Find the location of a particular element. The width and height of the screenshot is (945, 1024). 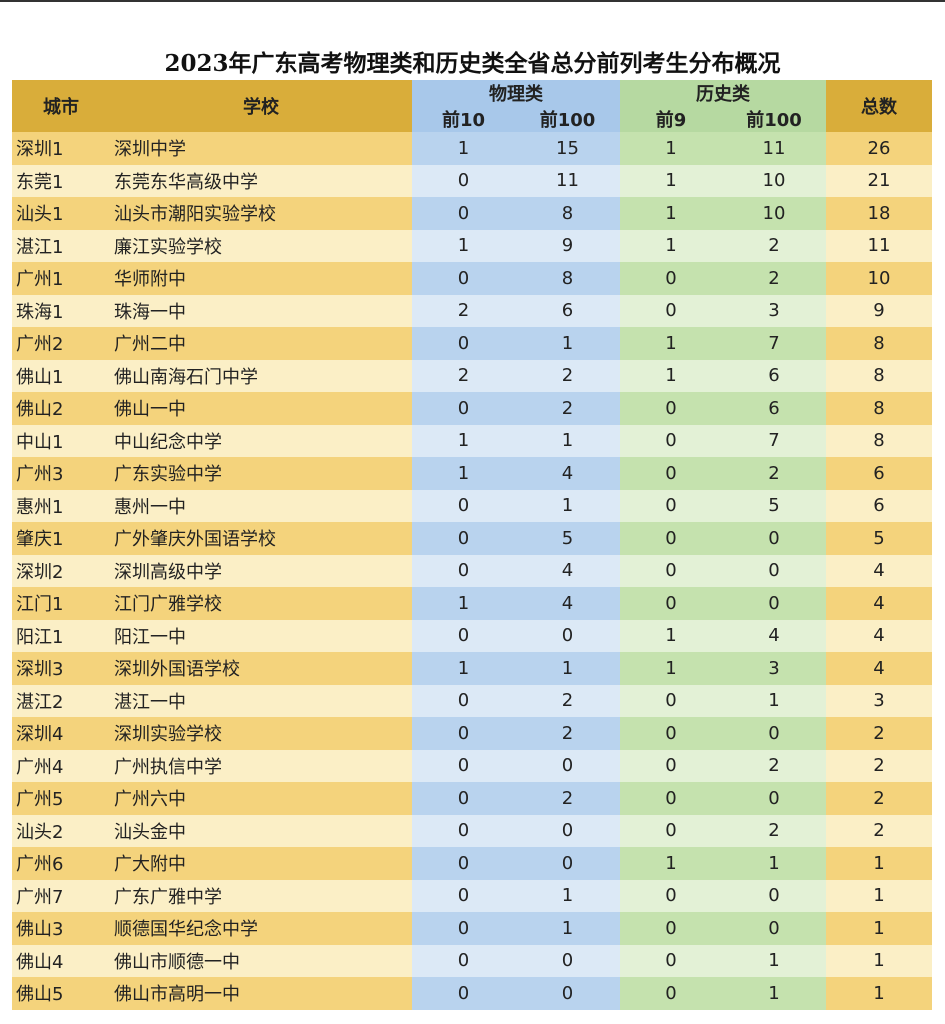

table-cell: 9 is located at coordinates (567, 245).